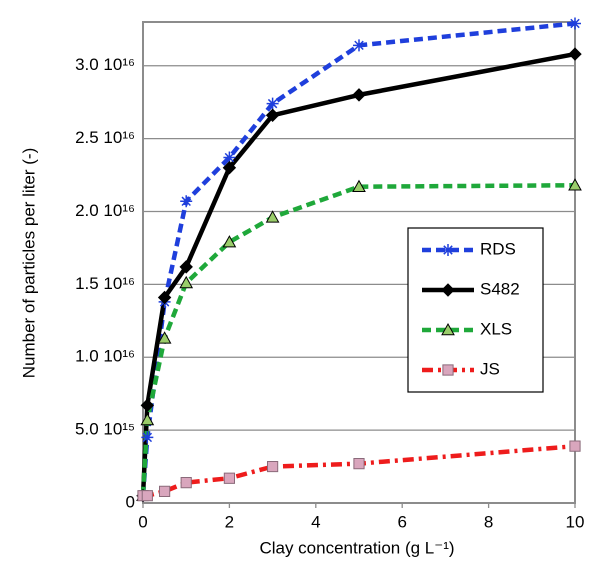 The height and width of the screenshot is (563, 597). What do you see at coordinates (315, 521) in the screenshot?
I see `x-tick-label: 4` at bounding box center [315, 521].